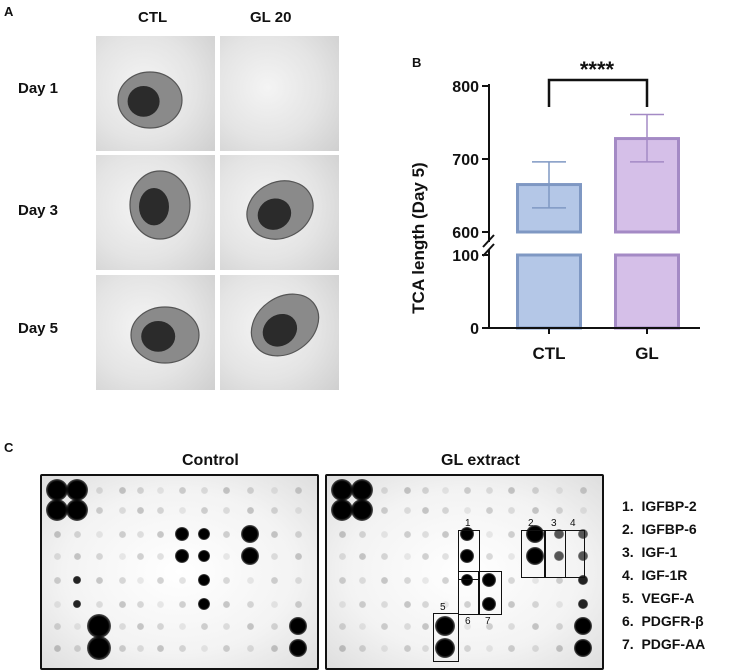 The width and height of the screenshot is (734, 672). I want to click on y-tick-label-100: 100, so click(465, 256).